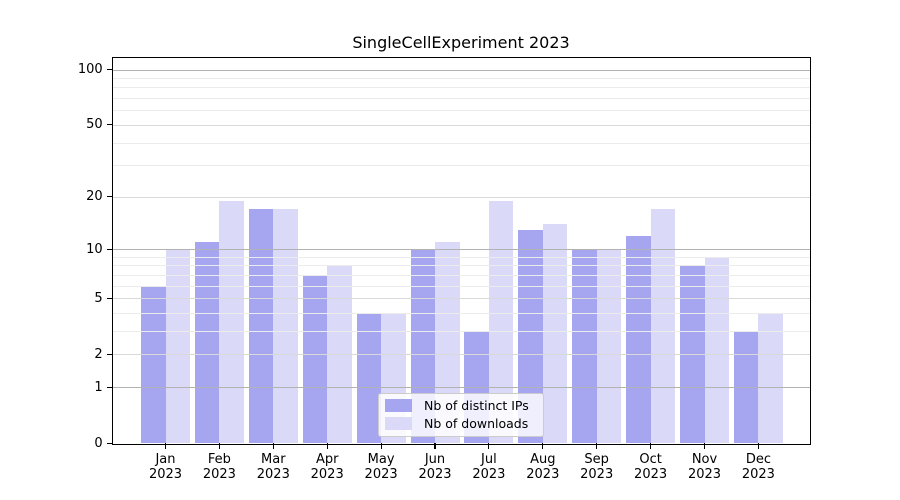 Image resolution: width=900 pixels, height=500 pixels. Describe the element at coordinates (165, 475) in the screenshot. I see `x-tick-year-jan: 2023` at that location.